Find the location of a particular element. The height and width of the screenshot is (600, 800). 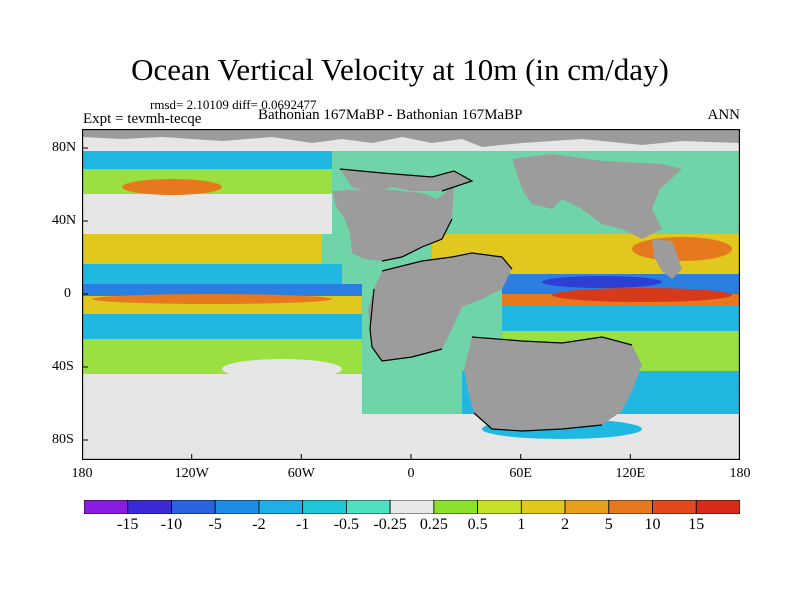

x-tick-label: 0 is located at coordinates (411, 473).